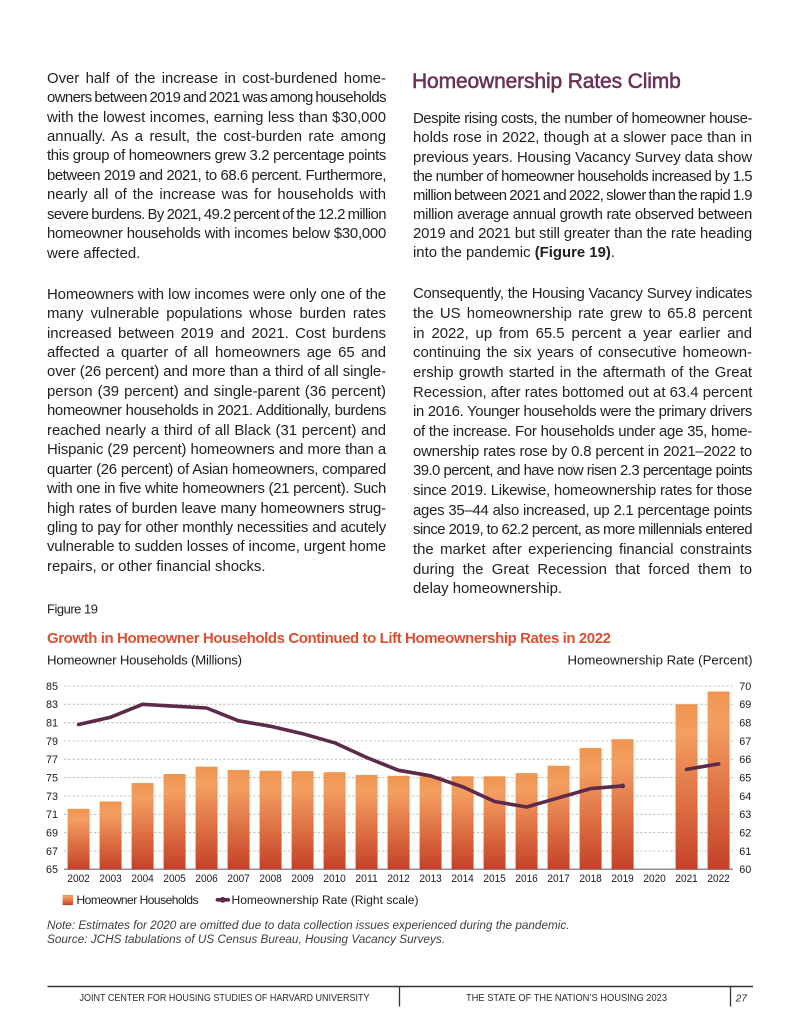  I want to click on svg-text: 2019, so click(622, 879).